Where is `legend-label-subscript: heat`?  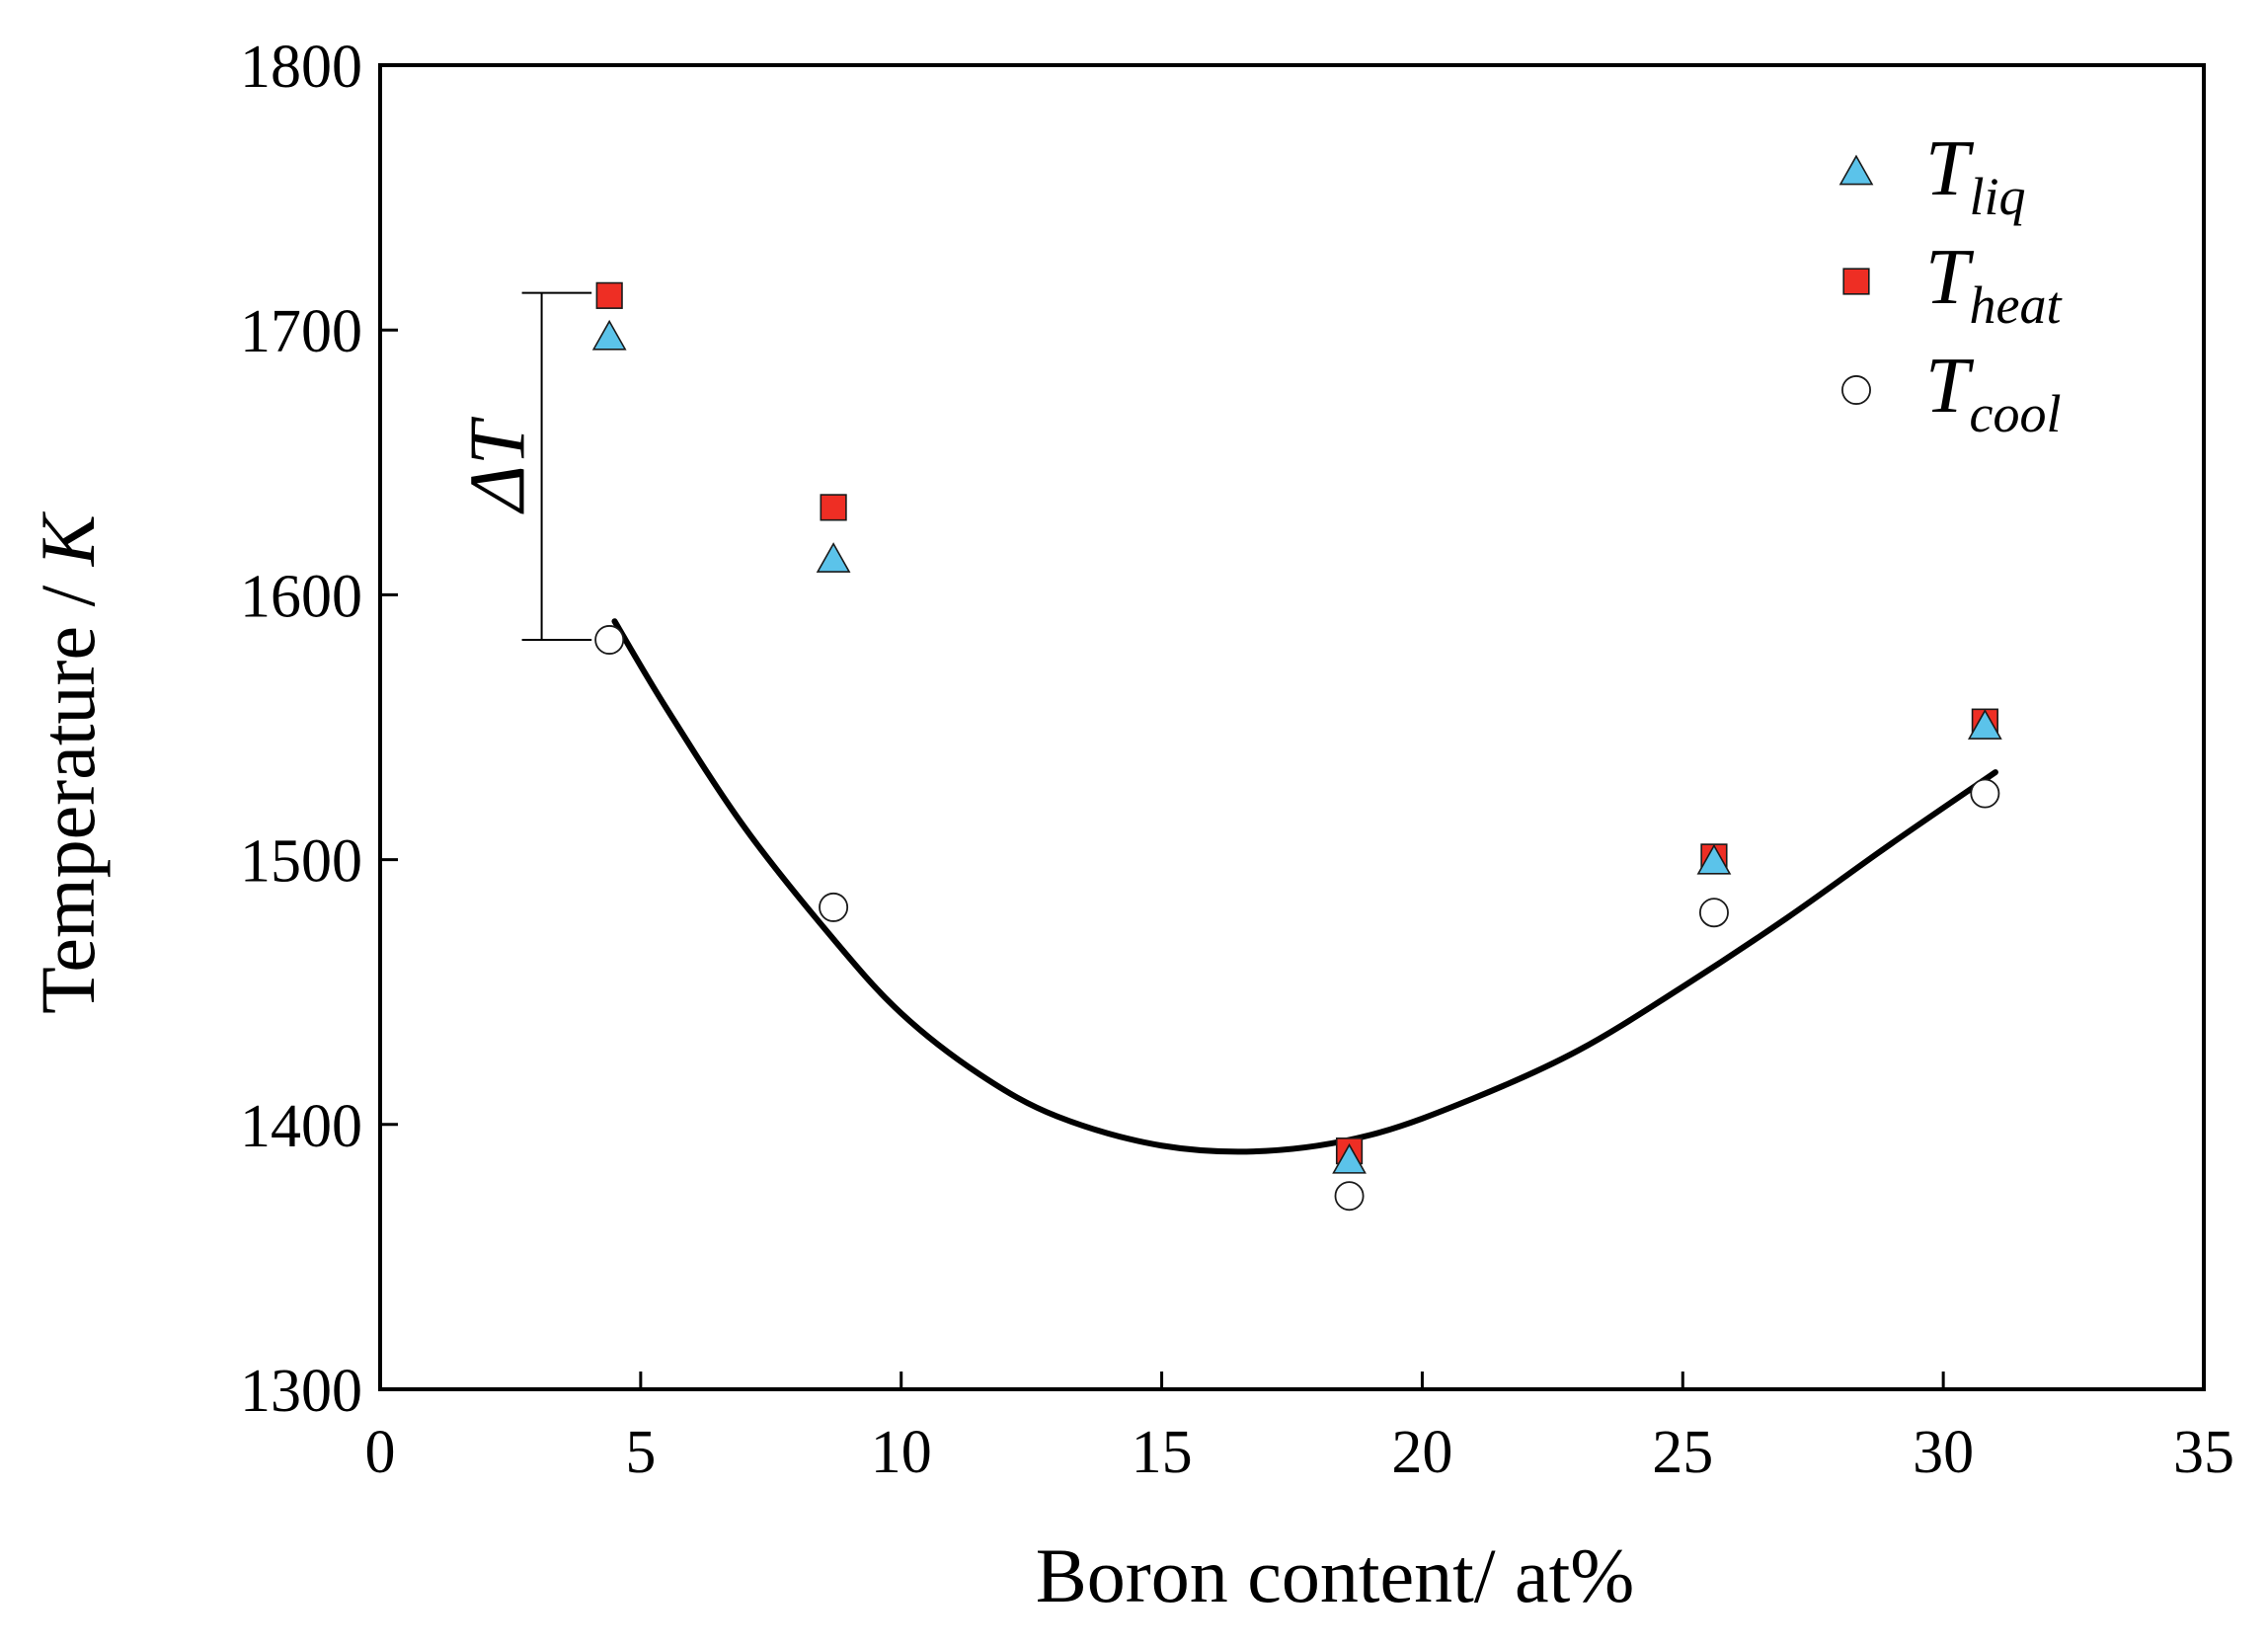
legend-label-subscript: heat is located at coordinates (2017, 305).